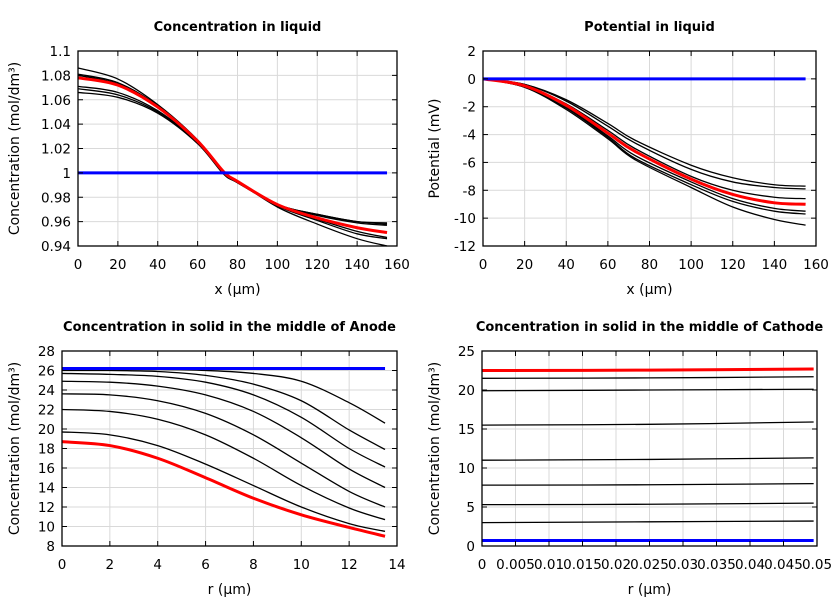 The width and height of the screenshot is (840, 600). Describe the element at coordinates (46, 391) in the screenshot. I see `y-tick-label: 24` at that location.